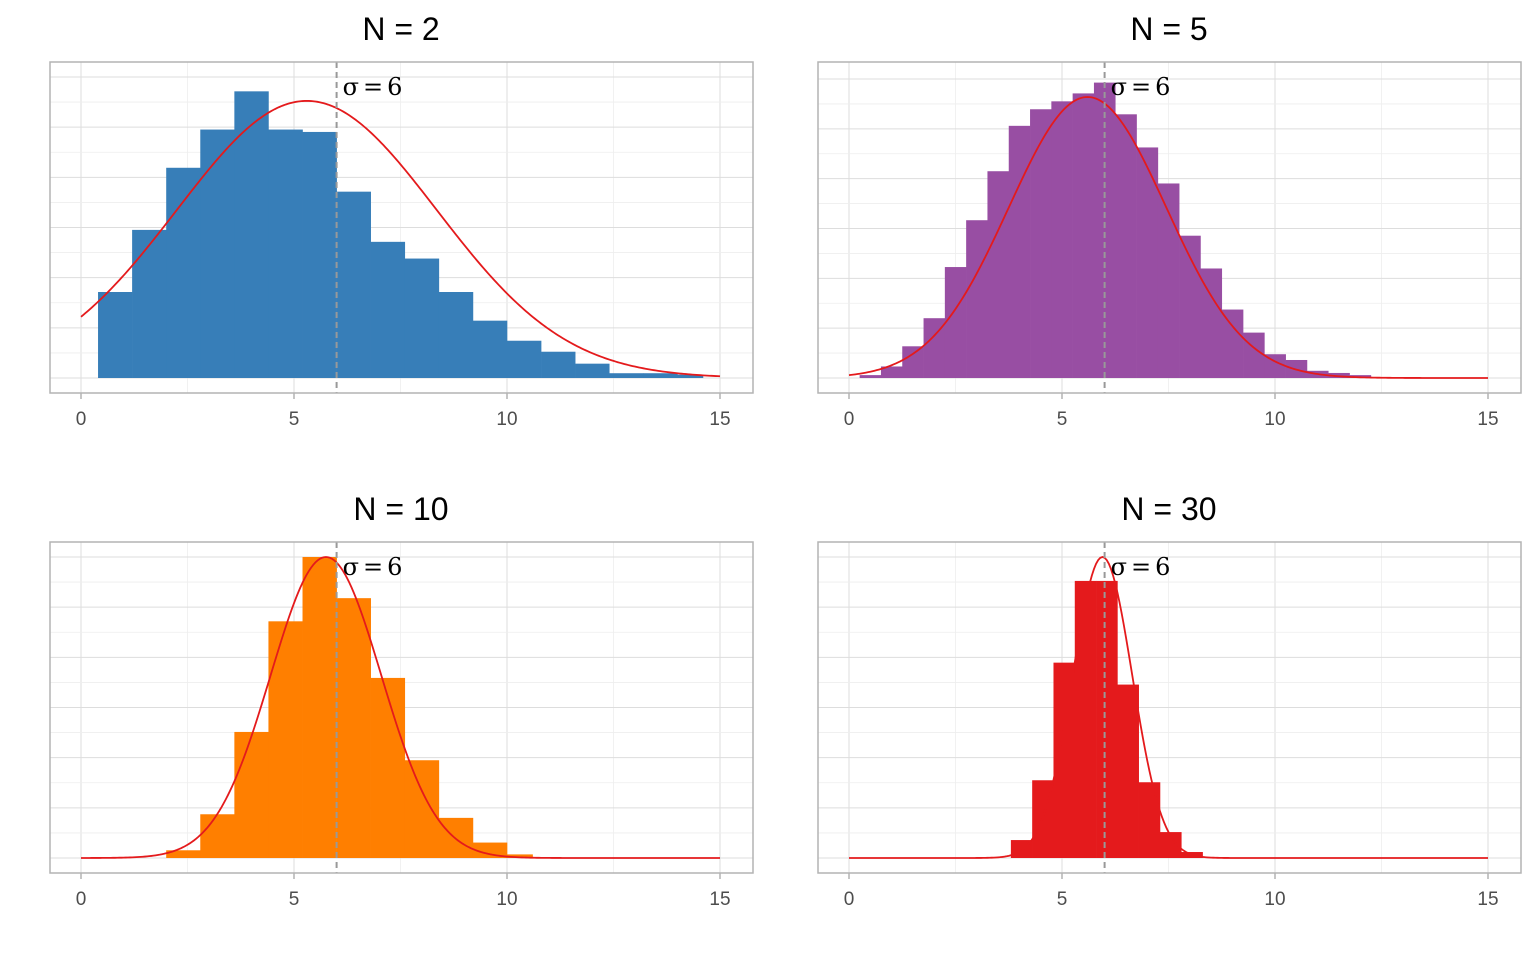 The width and height of the screenshot is (1536, 960). Describe the element at coordinates (400, 509) in the screenshot. I see `panel-title: N = 10` at that location.